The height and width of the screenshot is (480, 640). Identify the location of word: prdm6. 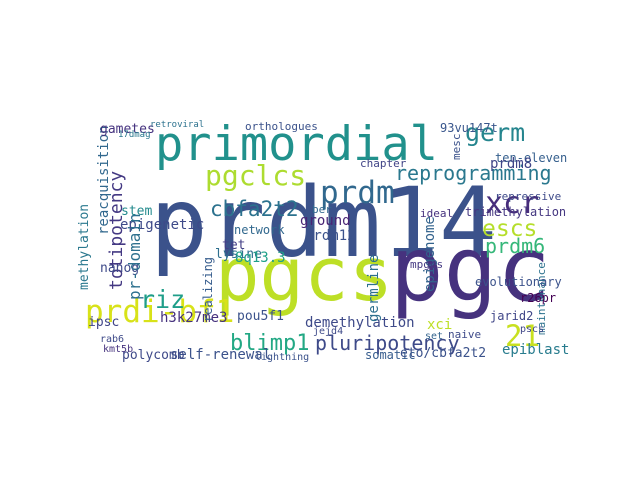
(515, 246).